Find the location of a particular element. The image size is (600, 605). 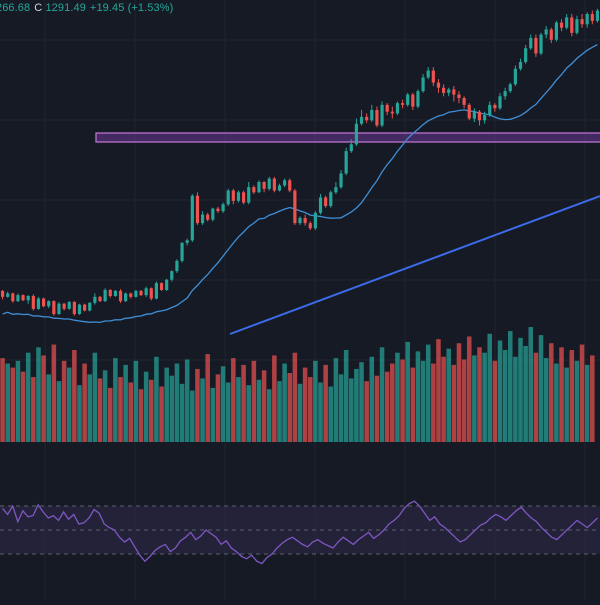

rsi-line is located at coordinates (300, 532).